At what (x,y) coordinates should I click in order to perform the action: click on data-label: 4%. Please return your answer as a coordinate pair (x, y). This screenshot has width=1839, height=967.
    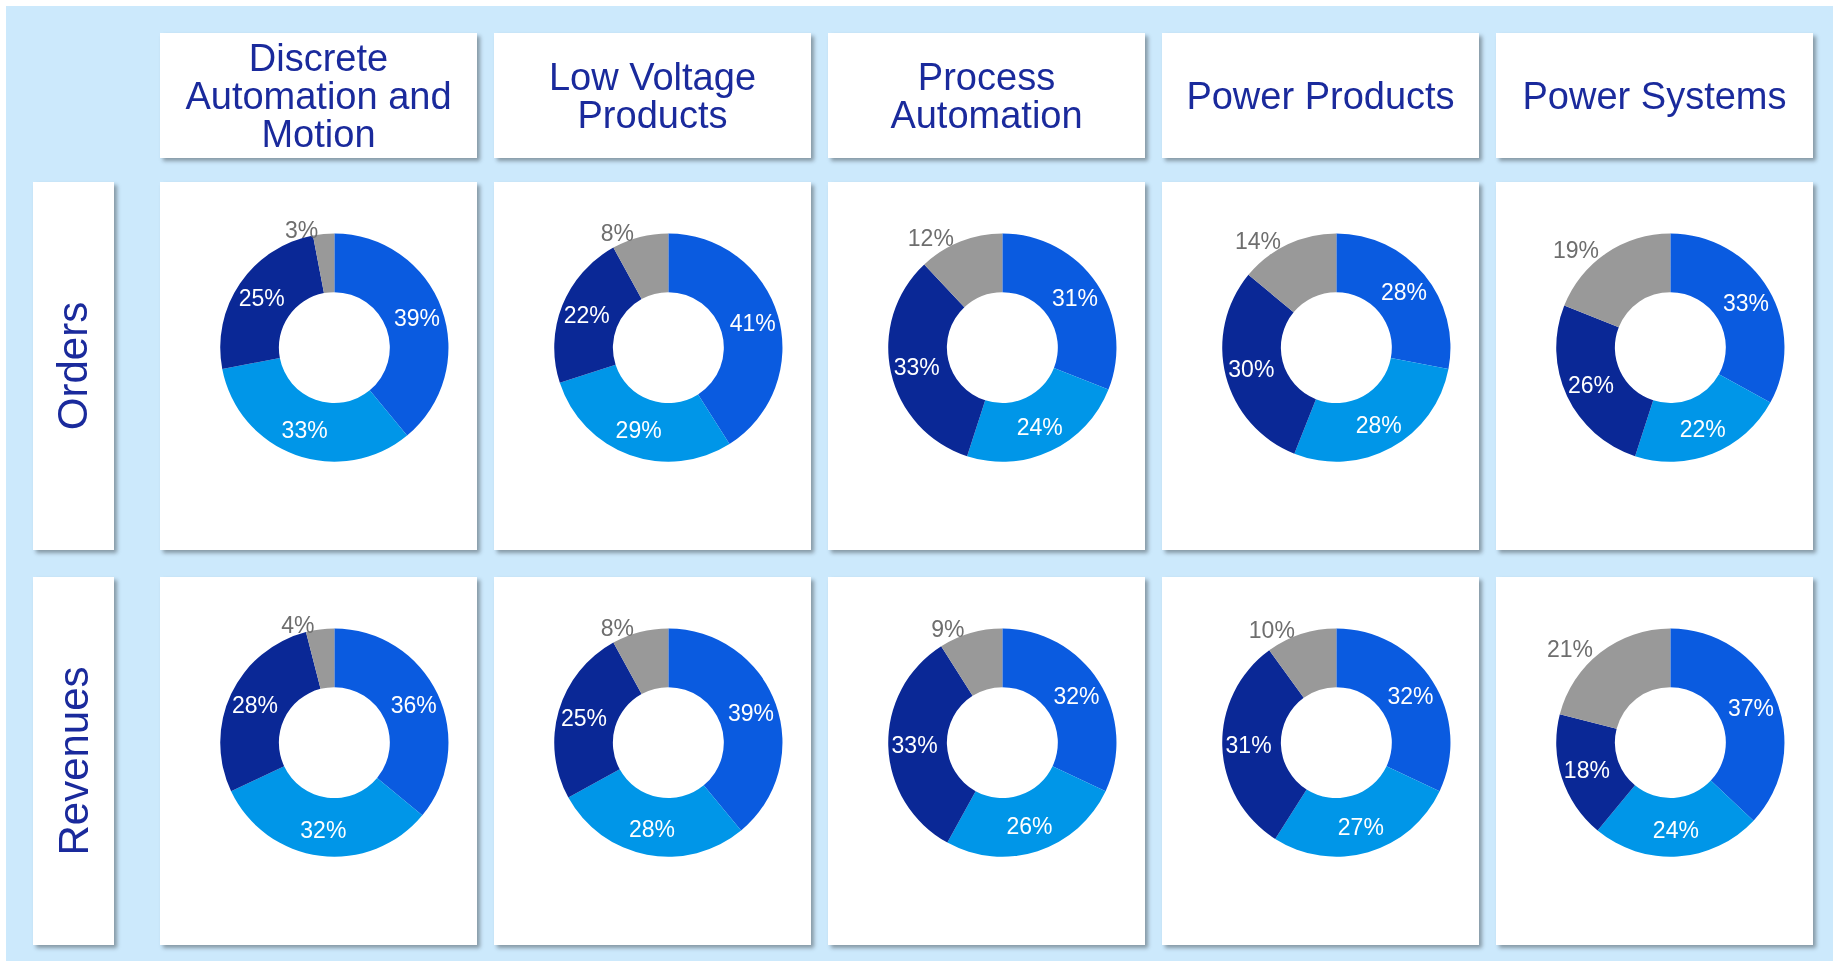
    Looking at the image, I should click on (298, 625).